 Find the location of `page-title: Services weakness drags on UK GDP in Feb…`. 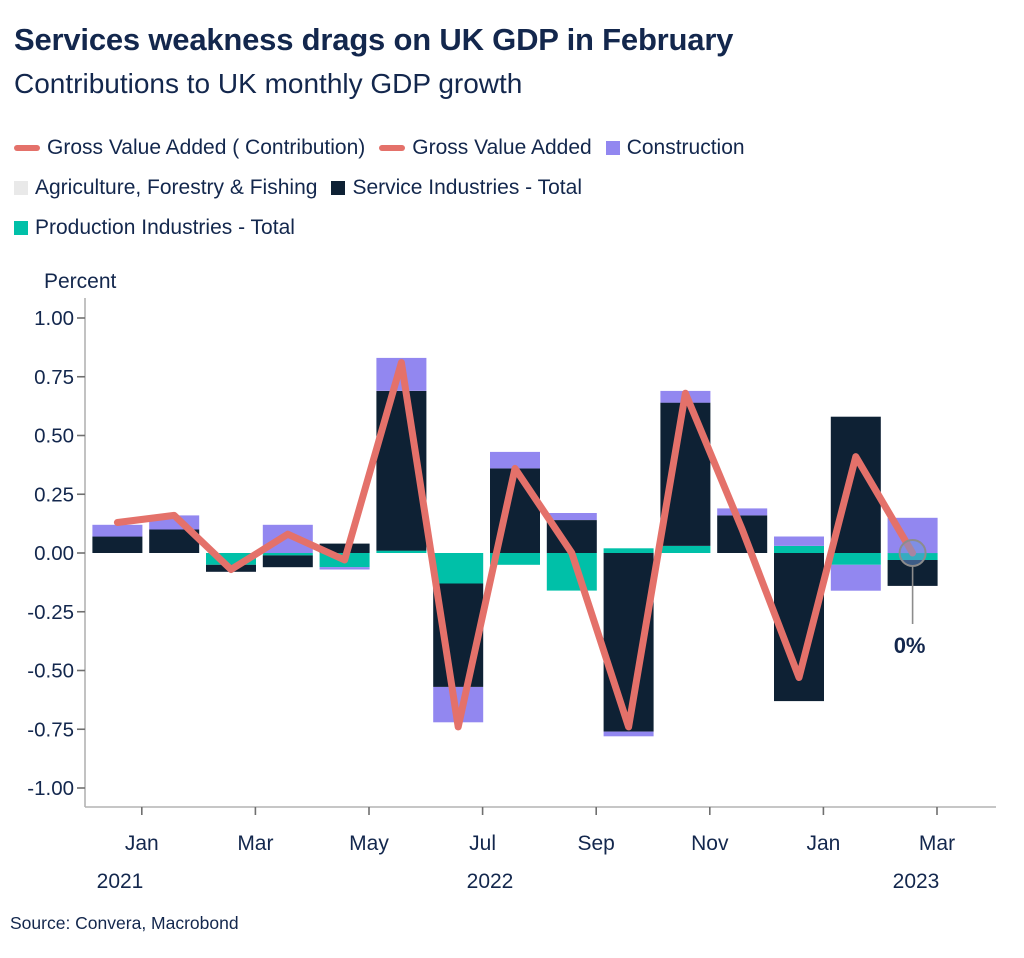

page-title: Services weakness drags on UK GDP in Feb… is located at coordinates (374, 39).